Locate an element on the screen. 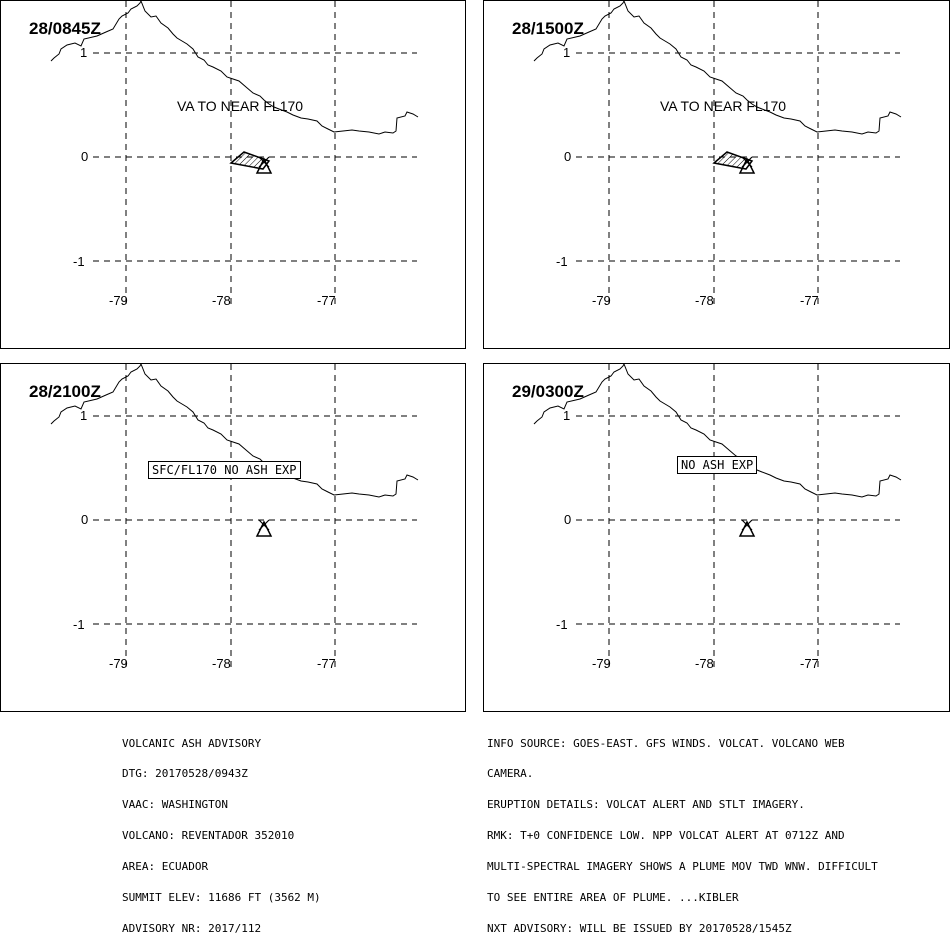 This screenshot has width=950, height=945. panel-time-label: 28/0845Z is located at coordinates (65, 28).